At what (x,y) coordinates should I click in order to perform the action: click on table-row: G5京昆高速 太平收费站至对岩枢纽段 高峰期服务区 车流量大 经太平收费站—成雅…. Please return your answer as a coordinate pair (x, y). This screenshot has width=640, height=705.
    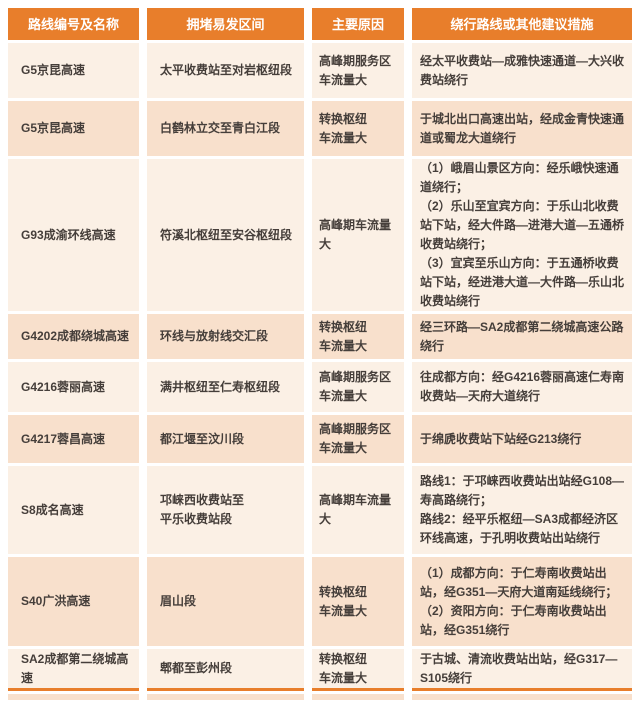
    Looking at the image, I should click on (320, 70).